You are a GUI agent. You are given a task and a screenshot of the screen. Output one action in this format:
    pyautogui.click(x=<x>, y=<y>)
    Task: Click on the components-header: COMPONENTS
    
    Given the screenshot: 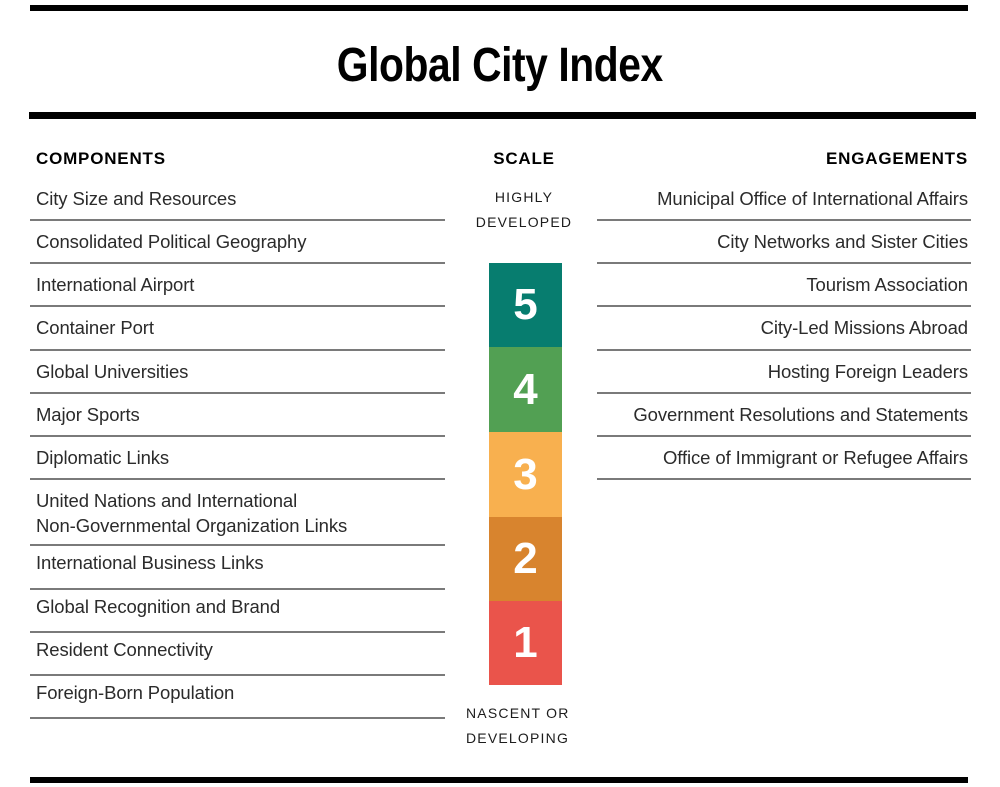 What is the action you would take?
    pyautogui.click(x=101, y=158)
    